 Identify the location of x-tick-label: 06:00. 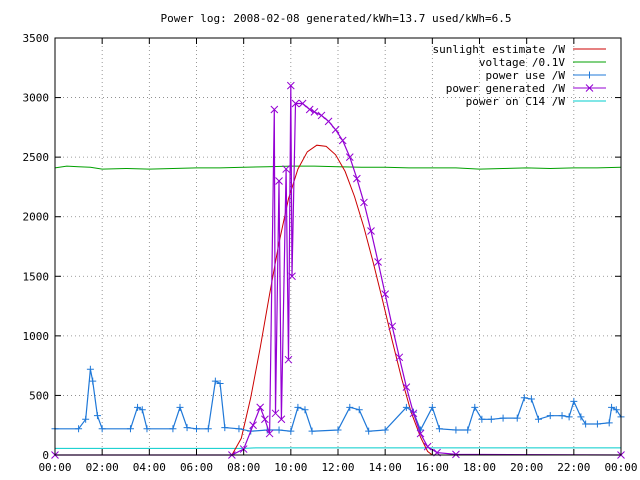
(196, 467).